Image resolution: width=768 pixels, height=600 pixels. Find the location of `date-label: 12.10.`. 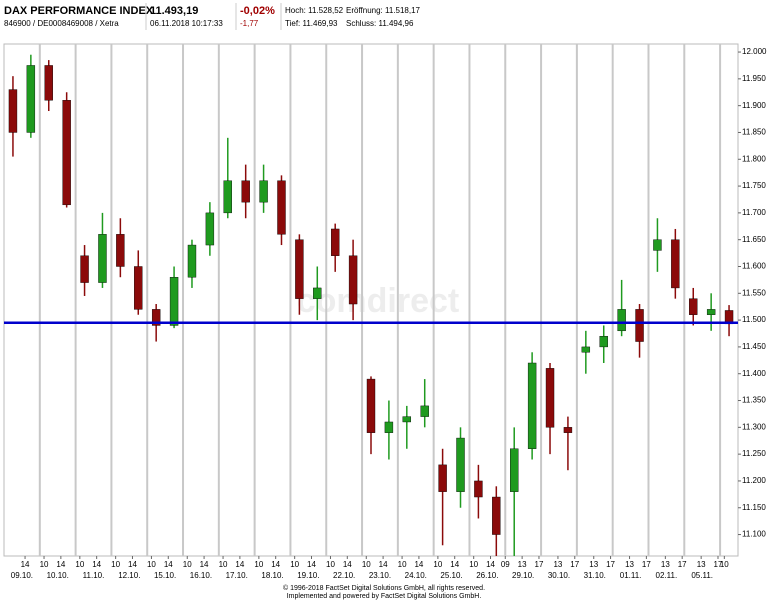

date-label: 12.10. is located at coordinates (129, 575).